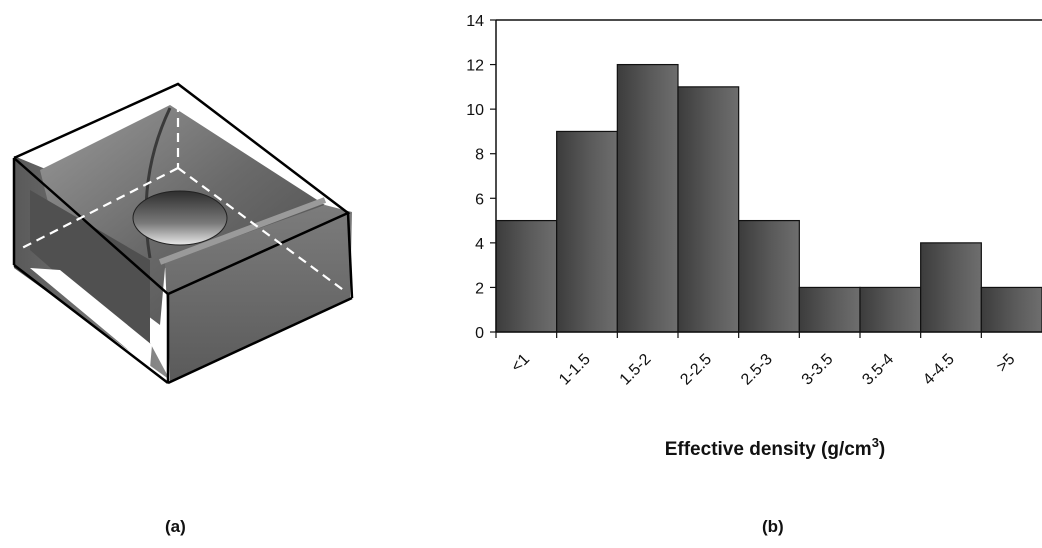 The height and width of the screenshot is (548, 1042). Describe the element at coordinates (575, 370) in the screenshot. I see `x-tick-label: 1-1.5` at that location.